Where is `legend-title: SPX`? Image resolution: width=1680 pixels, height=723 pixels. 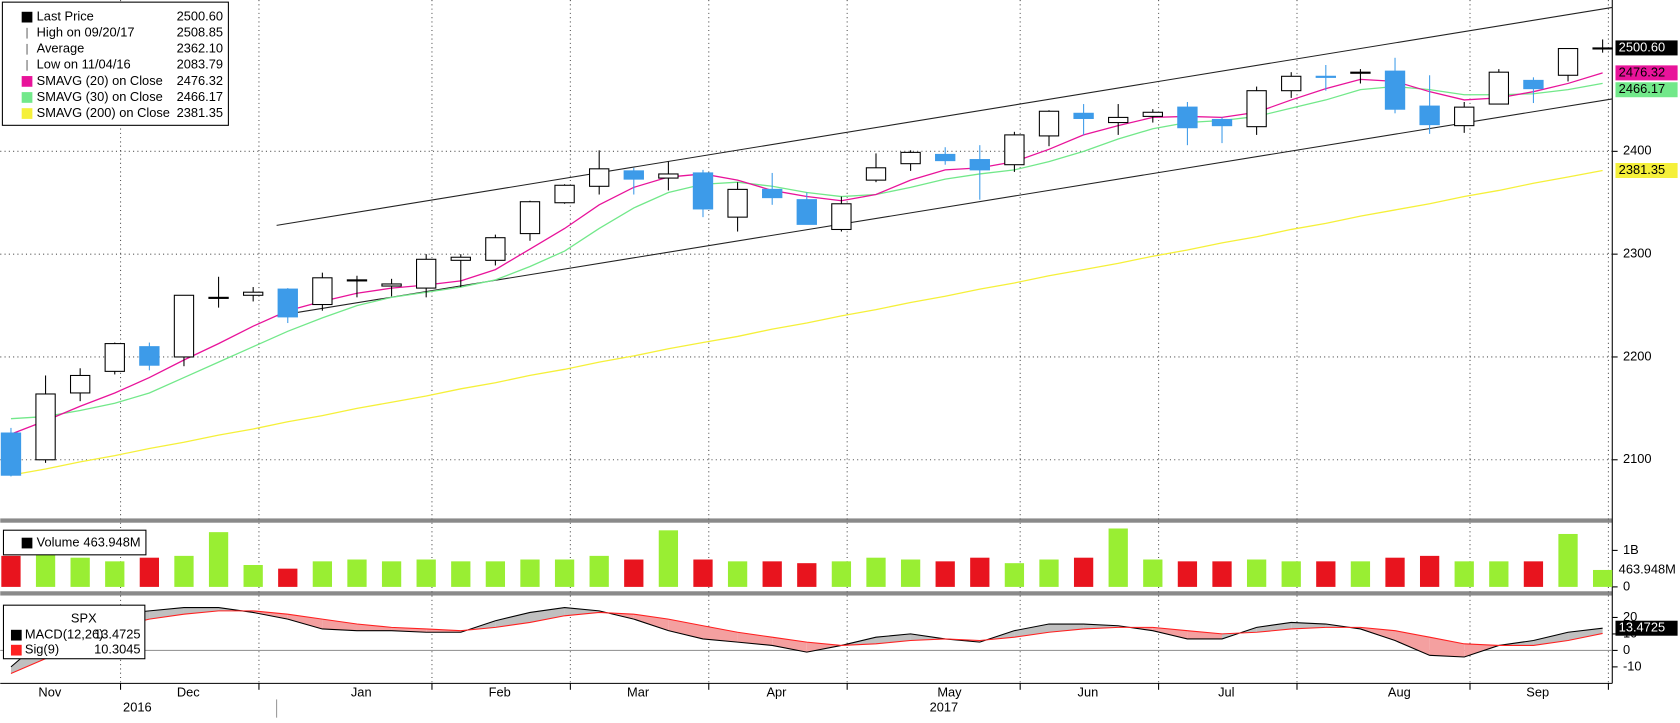
legend-title: SPX is located at coordinates (84, 617).